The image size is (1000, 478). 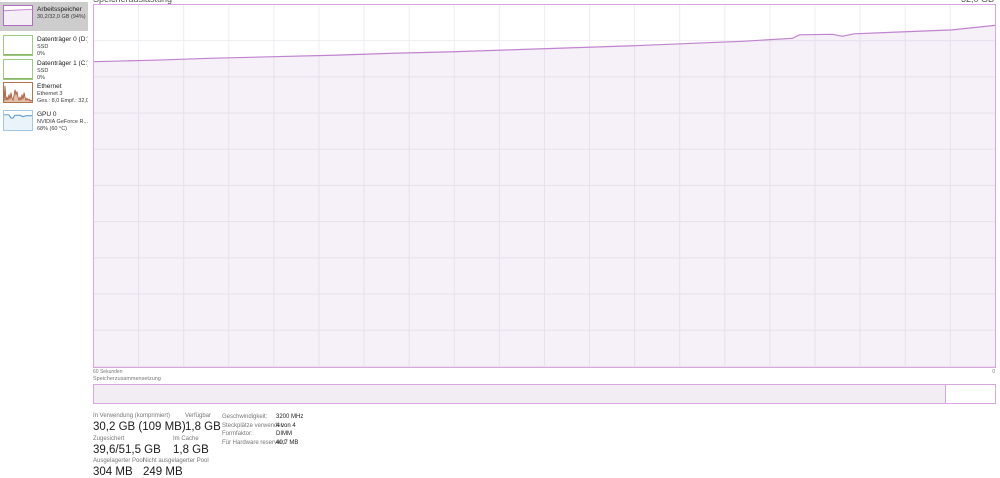 I want to click on stat-cached-value: 1,8 GB, so click(x=191, y=450).